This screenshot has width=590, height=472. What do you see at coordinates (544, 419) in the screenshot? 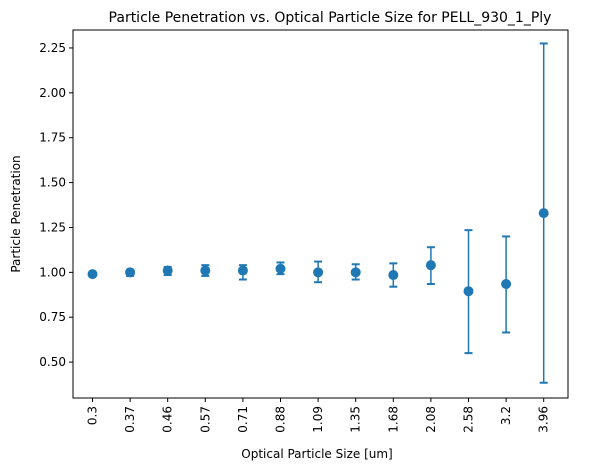
I see `x-tick-label-12: 3.96` at bounding box center [544, 419].